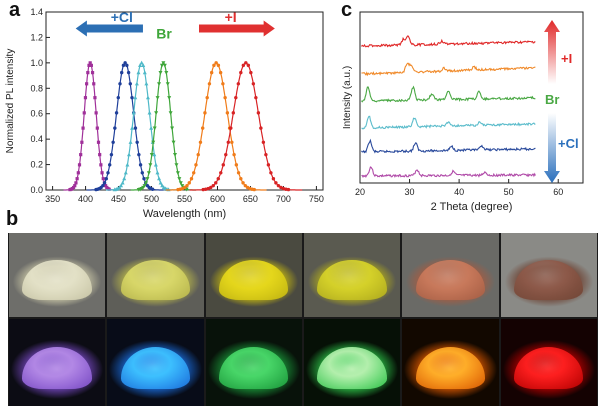 The height and width of the screenshot is (408, 600). I want to click on x-tick-label: 30, so click(410, 192).